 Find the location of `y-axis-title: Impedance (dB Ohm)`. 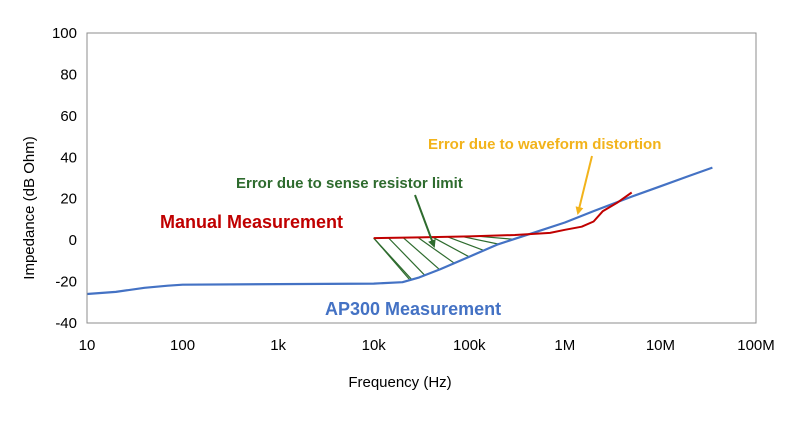

y-axis-title: Impedance (dB Ohm) is located at coordinates (29, 207).